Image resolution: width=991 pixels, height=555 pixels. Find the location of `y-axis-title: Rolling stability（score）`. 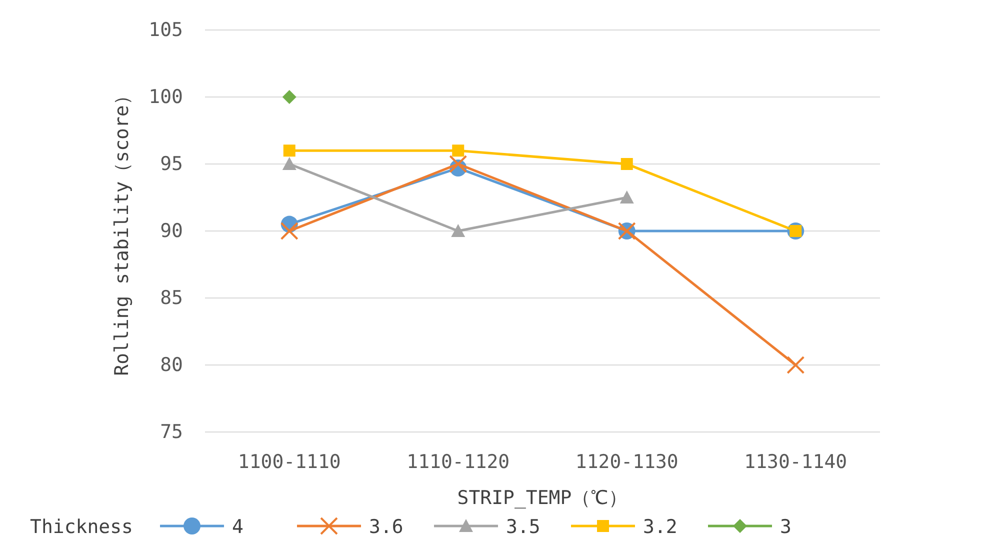

y-axis-title: Rolling stability（score） is located at coordinates (122, 231).